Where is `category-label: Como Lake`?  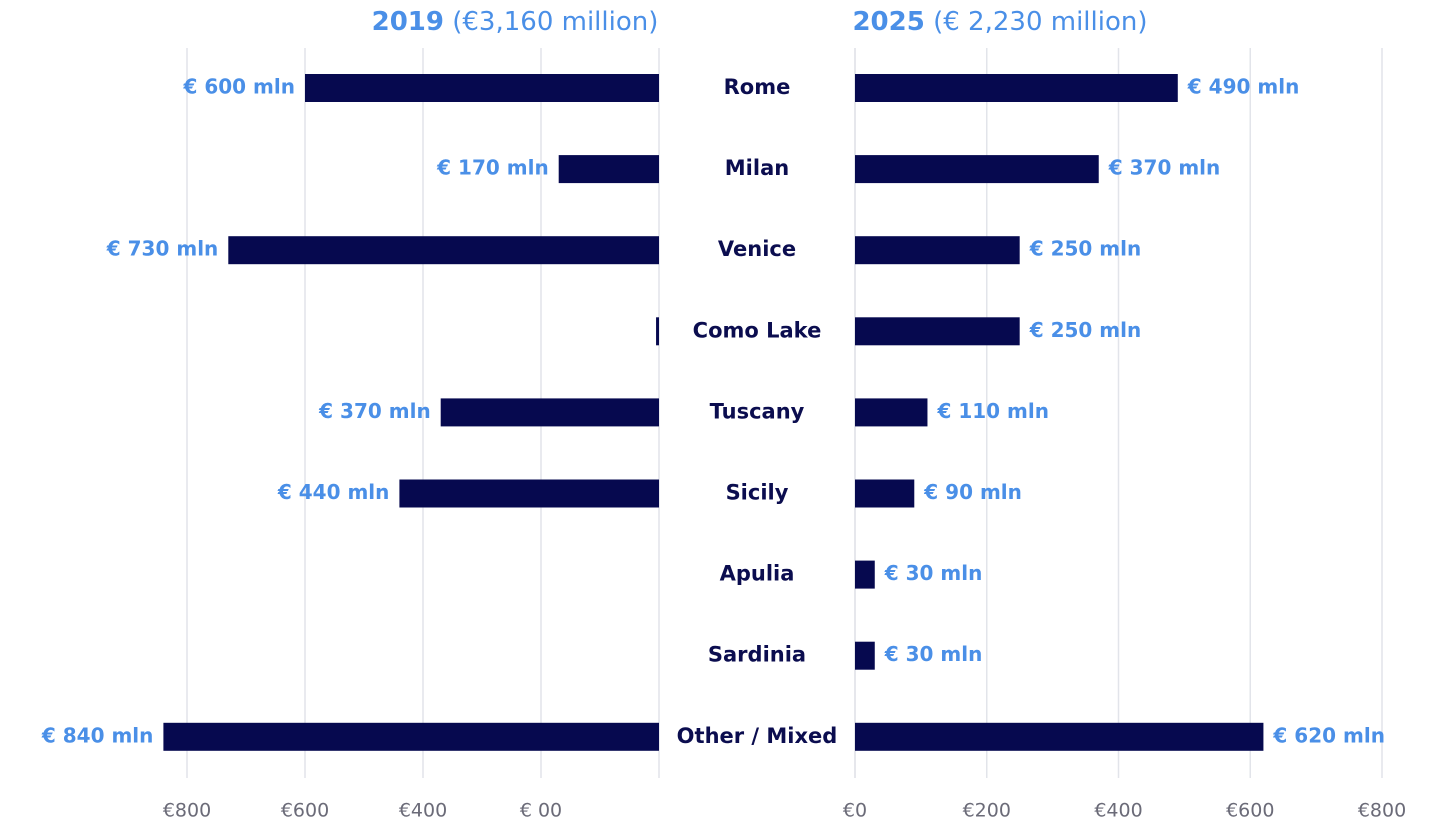 category-label: Como Lake is located at coordinates (757, 330).